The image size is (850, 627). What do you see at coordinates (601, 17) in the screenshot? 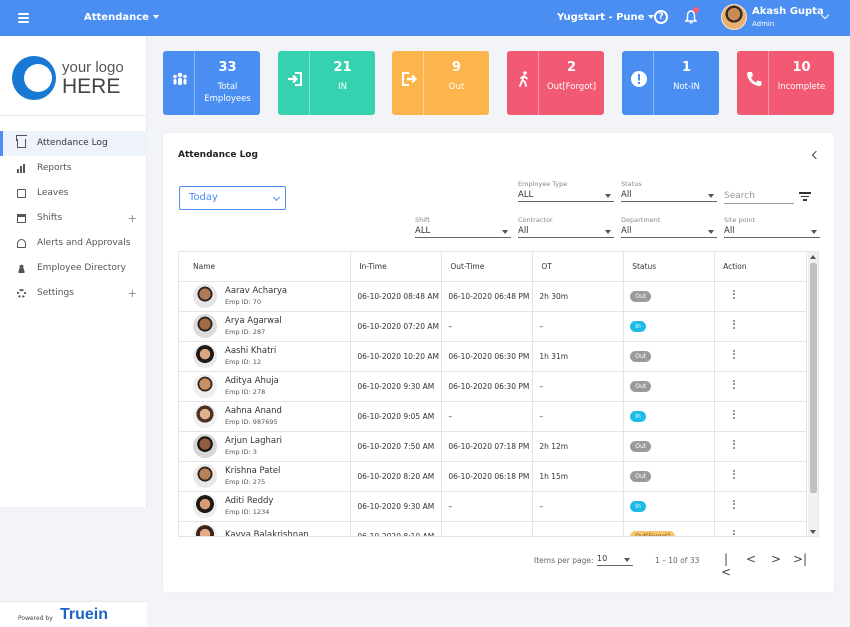
I see `org-label: Yugstart - Pune` at bounding box center [601, 17].